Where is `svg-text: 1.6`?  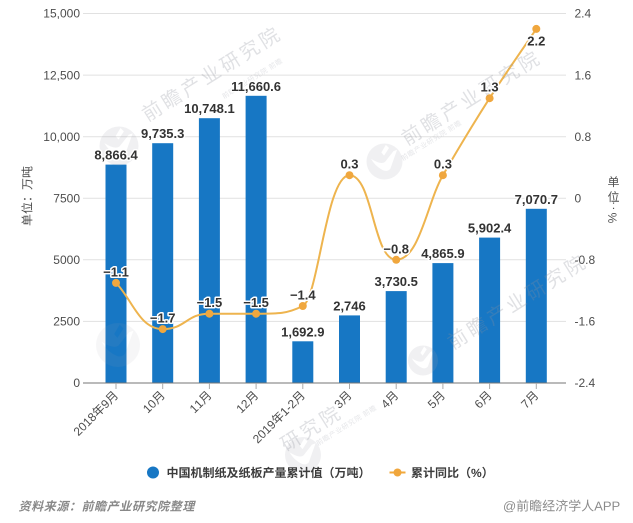
svg-text: 1.6 is located at coordinates (583, 75).